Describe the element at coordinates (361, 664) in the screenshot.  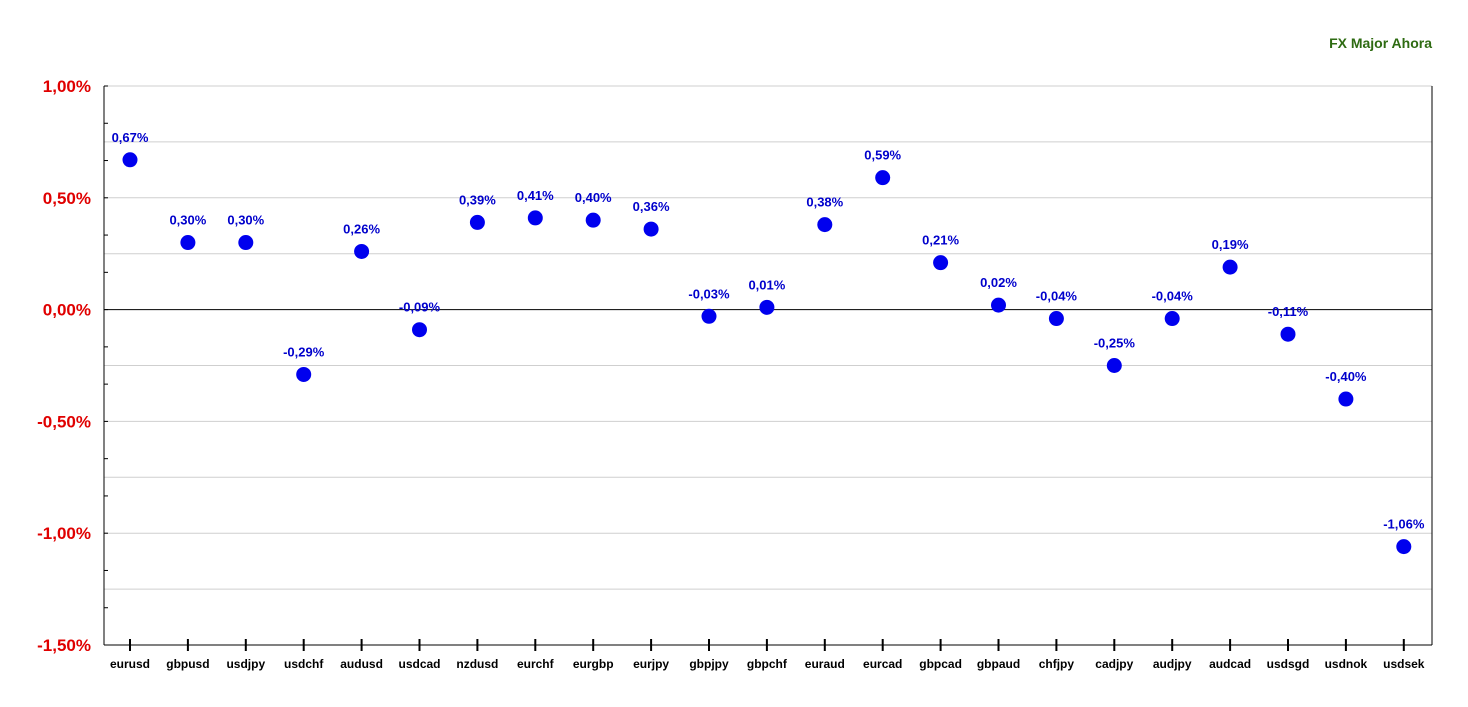
I see `x-tick-label: audusd` at that location.